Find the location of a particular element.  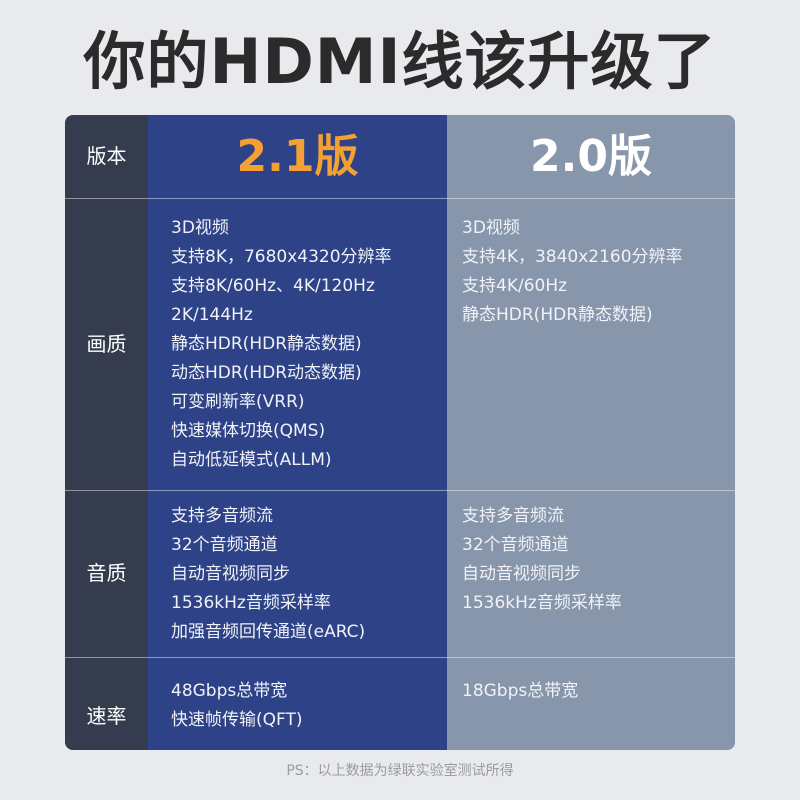

feature-line: 加强音频回传通道(eARC) is located at coordinates (268, 632).